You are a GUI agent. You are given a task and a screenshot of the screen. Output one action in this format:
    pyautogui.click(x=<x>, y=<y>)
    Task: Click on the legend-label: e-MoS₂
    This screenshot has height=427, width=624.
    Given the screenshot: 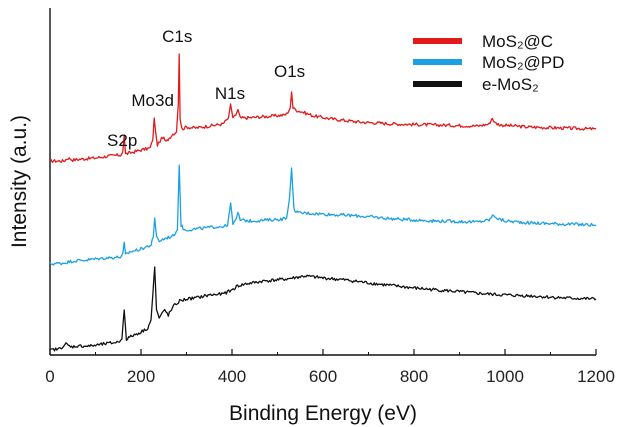 What is the action you would take?
    pyautogui.click(x=510, y=84)
    